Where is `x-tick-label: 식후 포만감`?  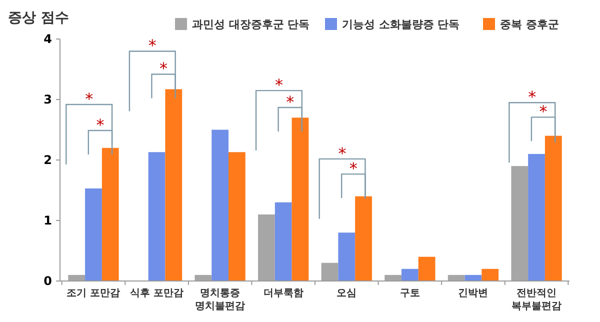 x-tick-label: 식후 포만감 is located at coordinates (157, 293).